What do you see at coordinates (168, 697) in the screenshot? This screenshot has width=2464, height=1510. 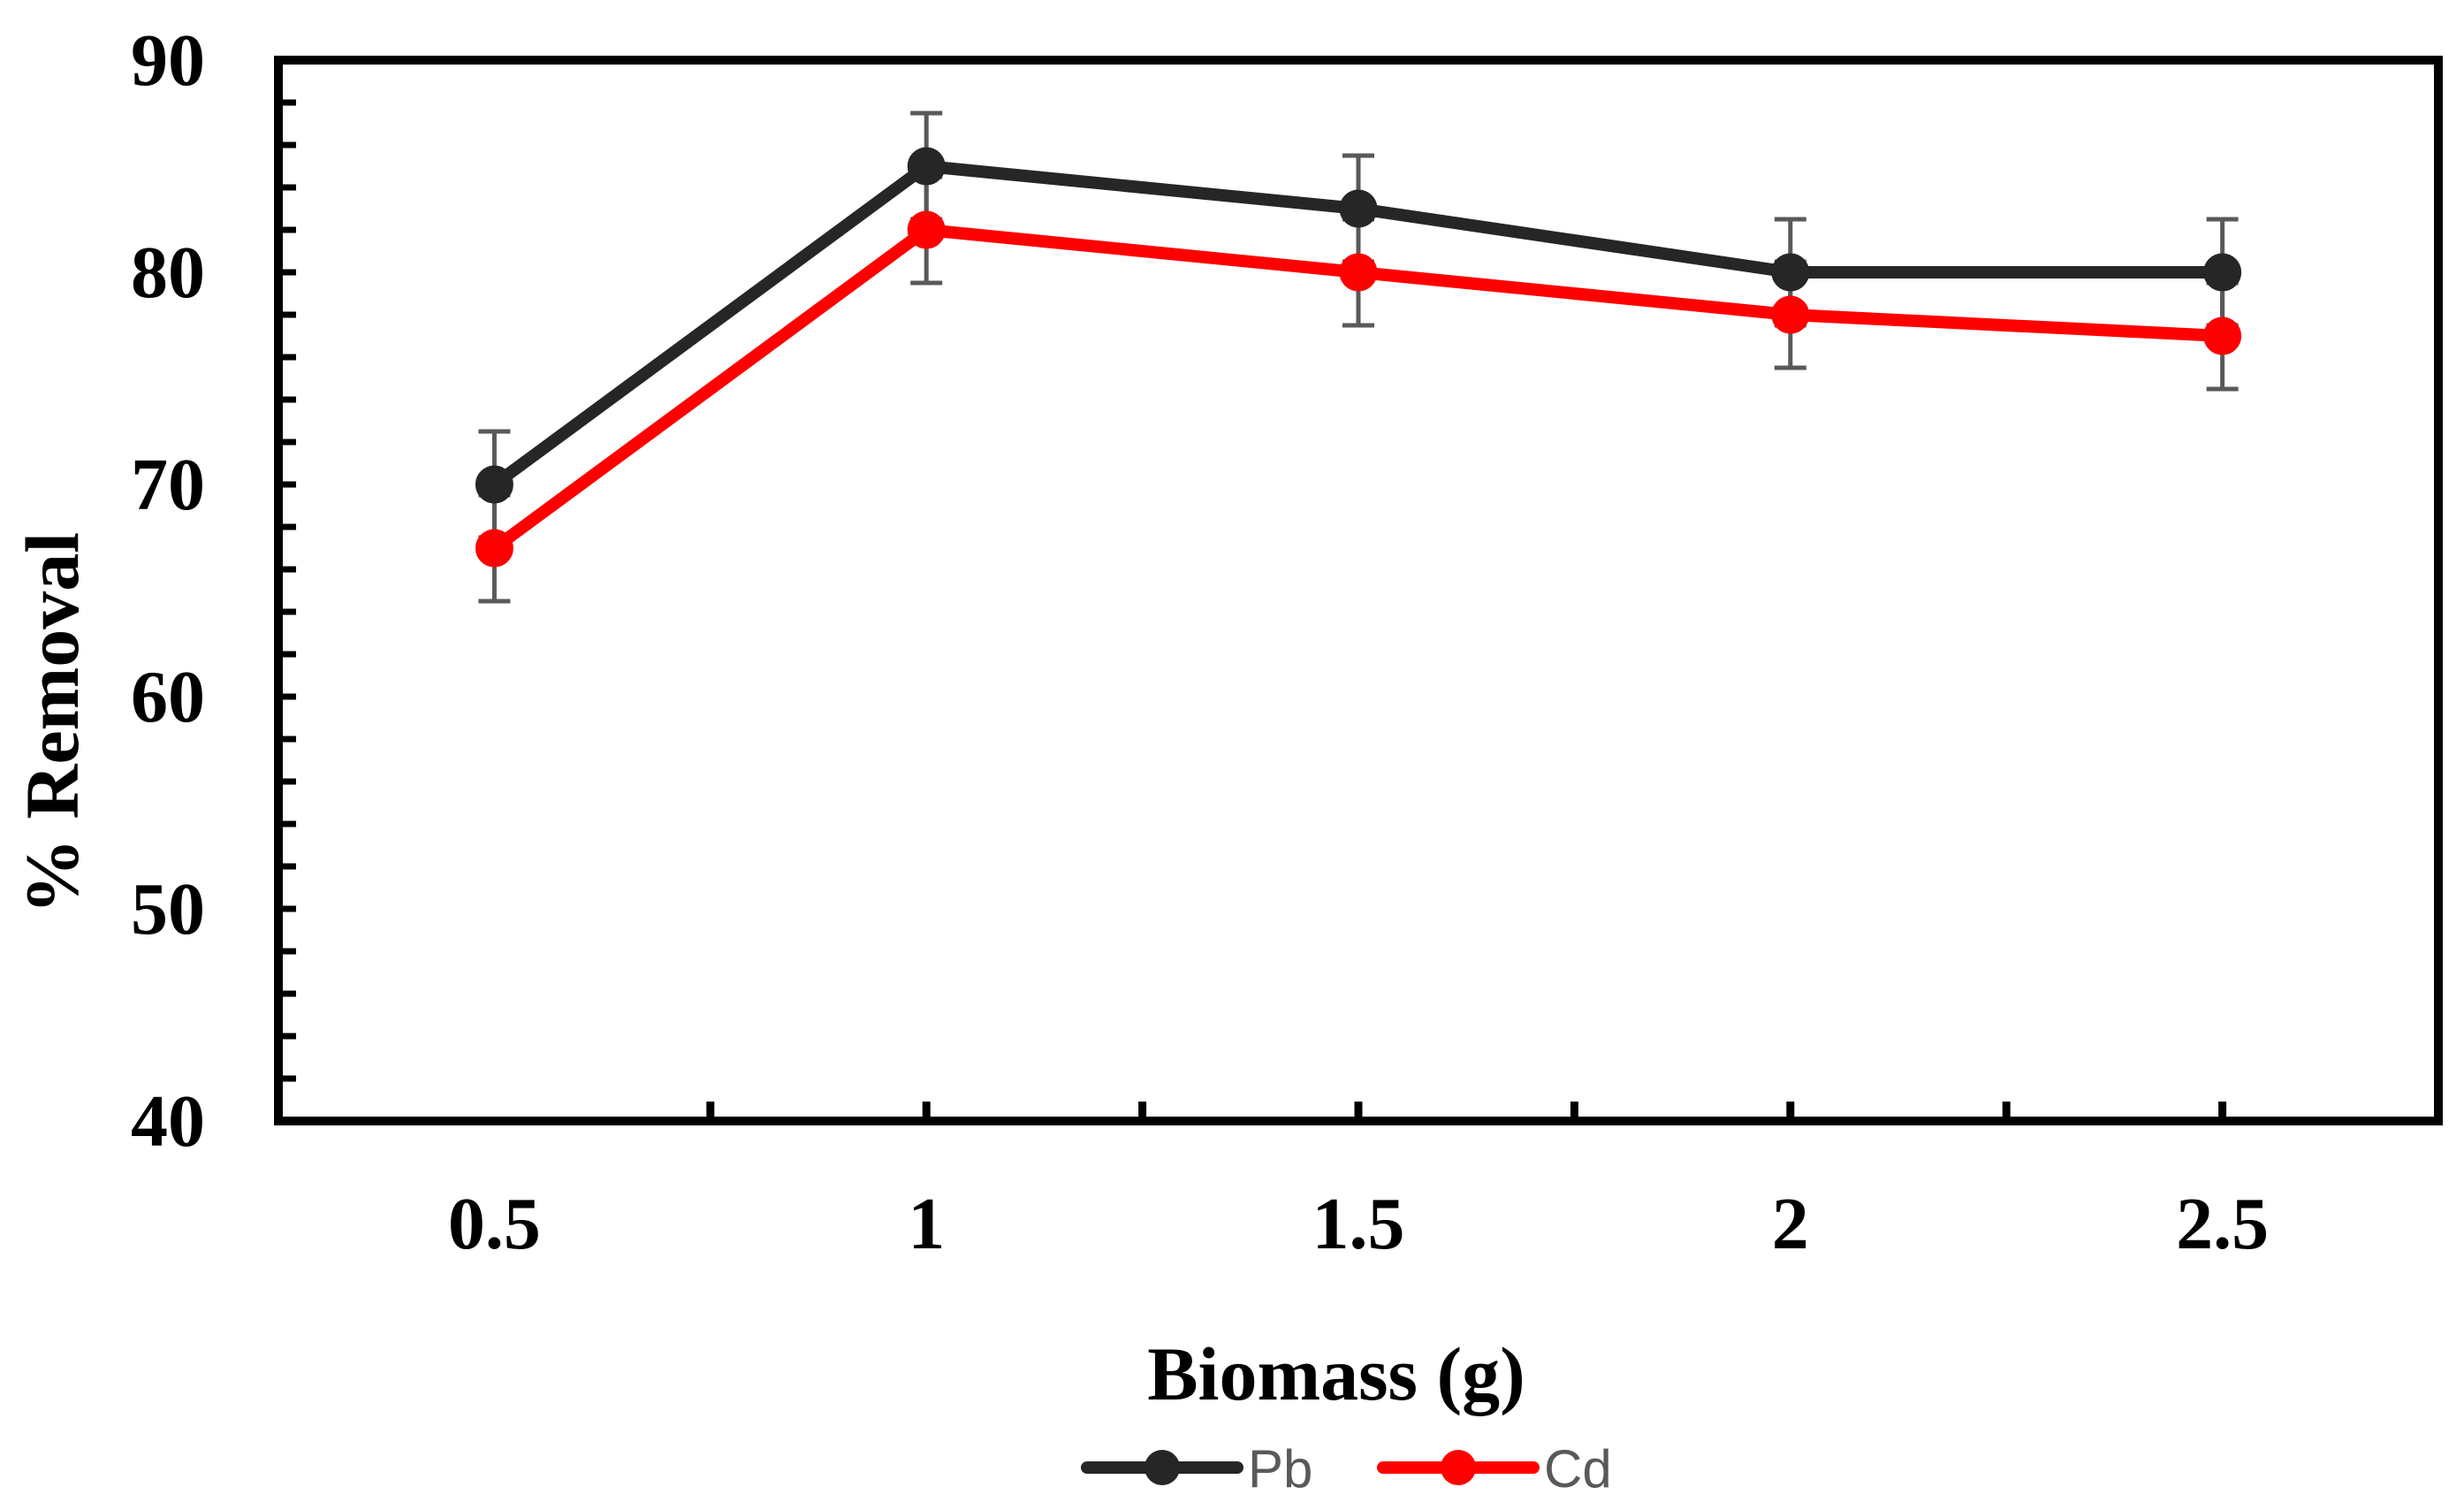 I see `y-tick-label: 60` at bounding box center [168, 697].